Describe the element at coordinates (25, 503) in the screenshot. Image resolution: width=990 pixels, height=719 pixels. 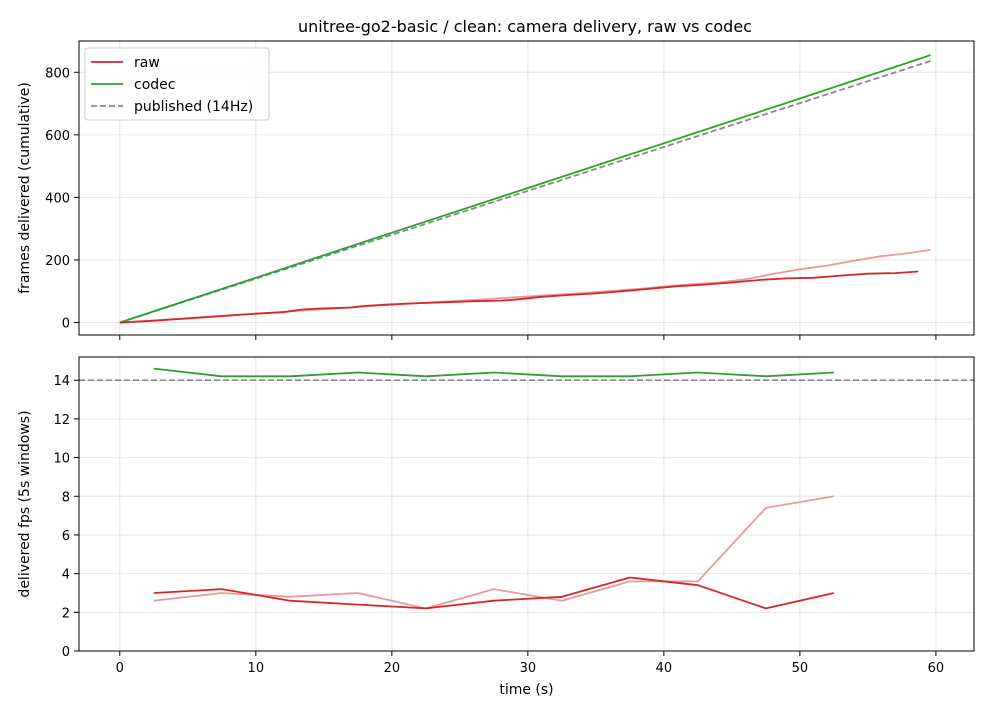
I see `y-axis-label: delivered fps (5s windows)` at that location.